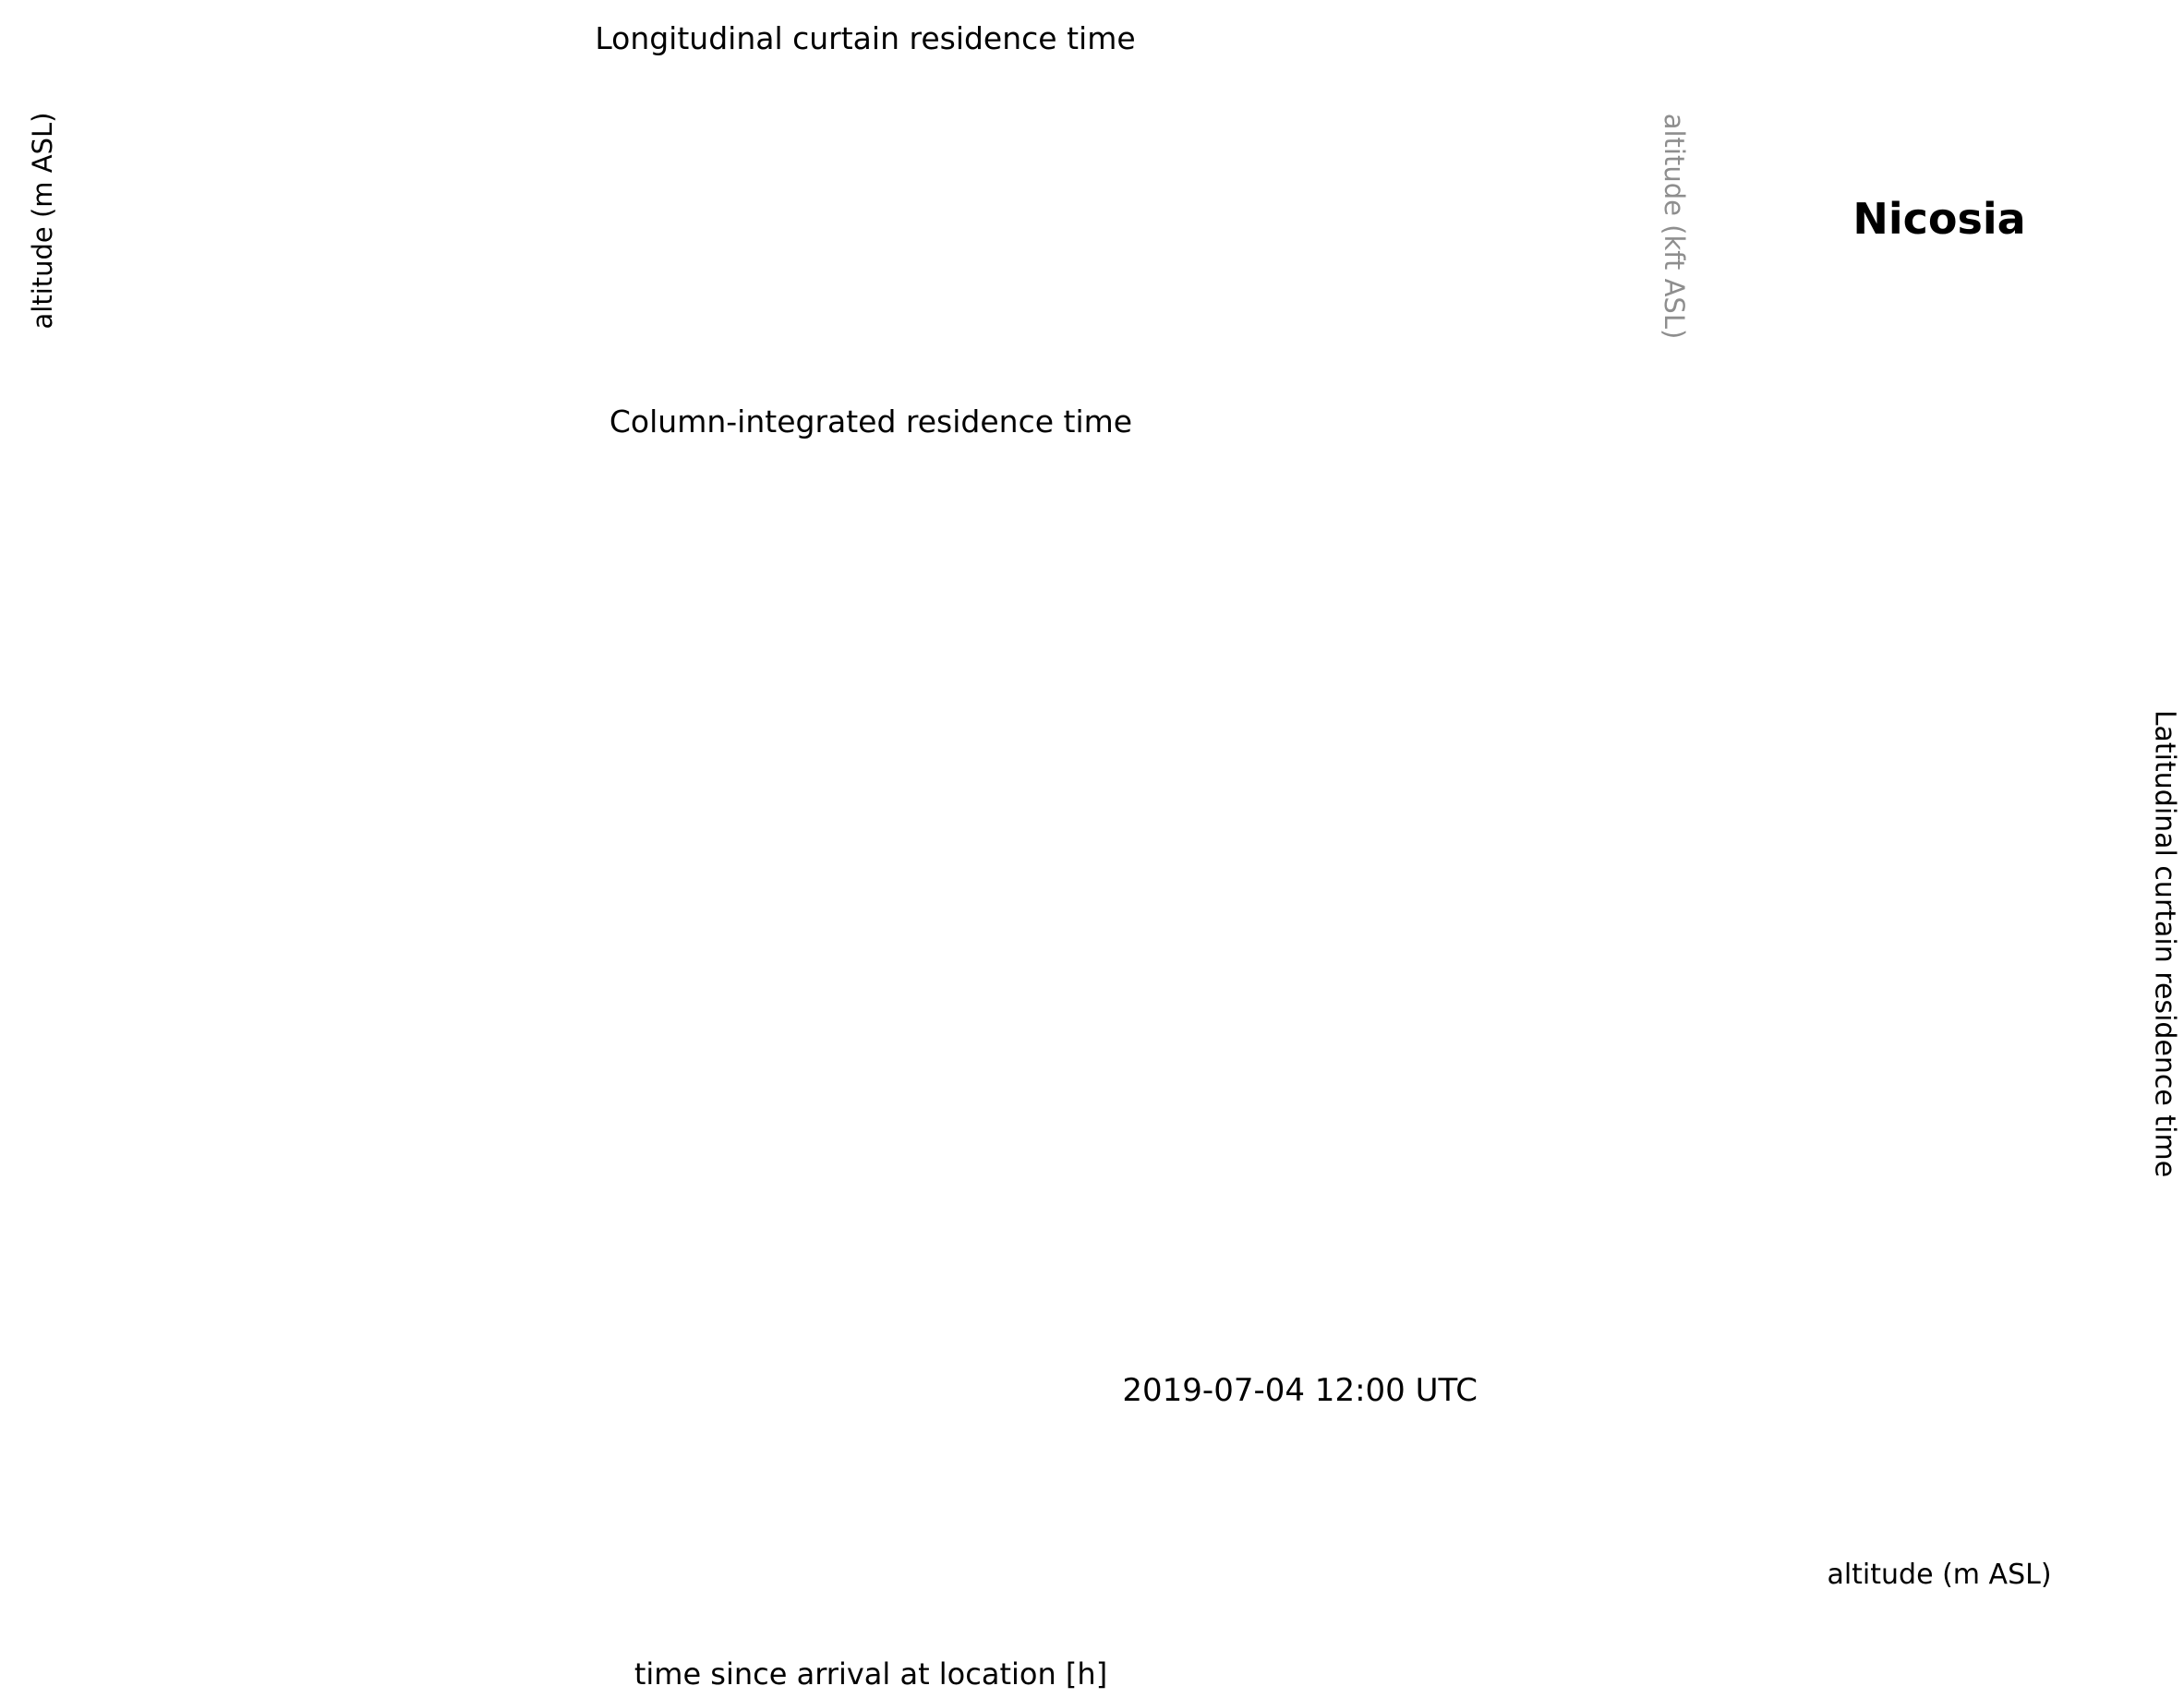  Describe the element at coordinates (1939, 1575) in the screenshot. I see `latitudinal-xlabel: altitude (m ASL)` at that location.